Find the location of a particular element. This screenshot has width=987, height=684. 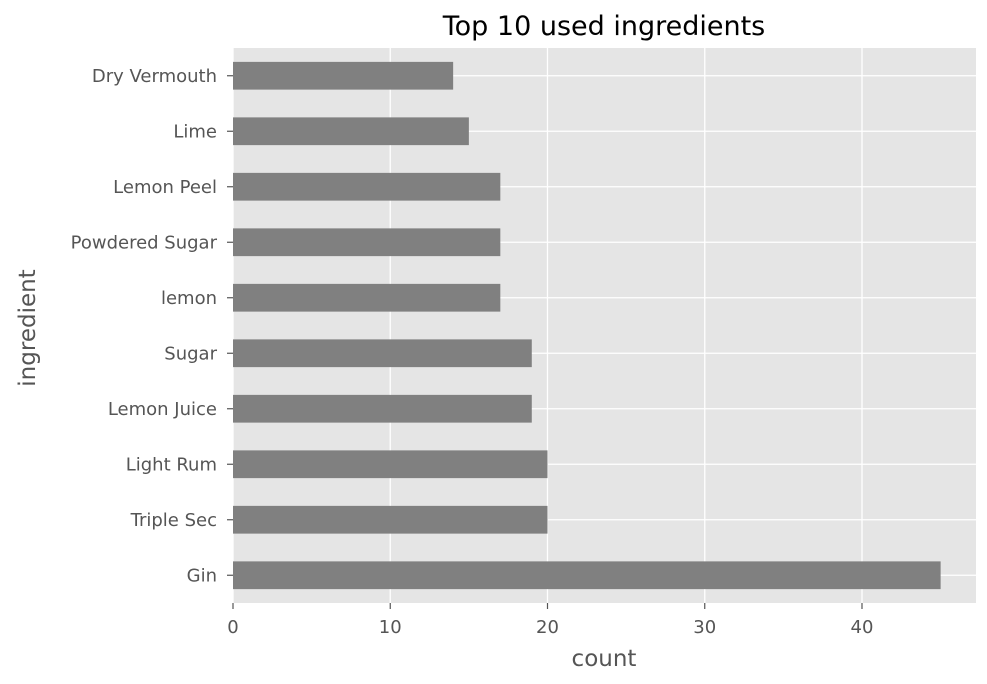

x-tick-label: 20 is located at coordinates (547, 627).